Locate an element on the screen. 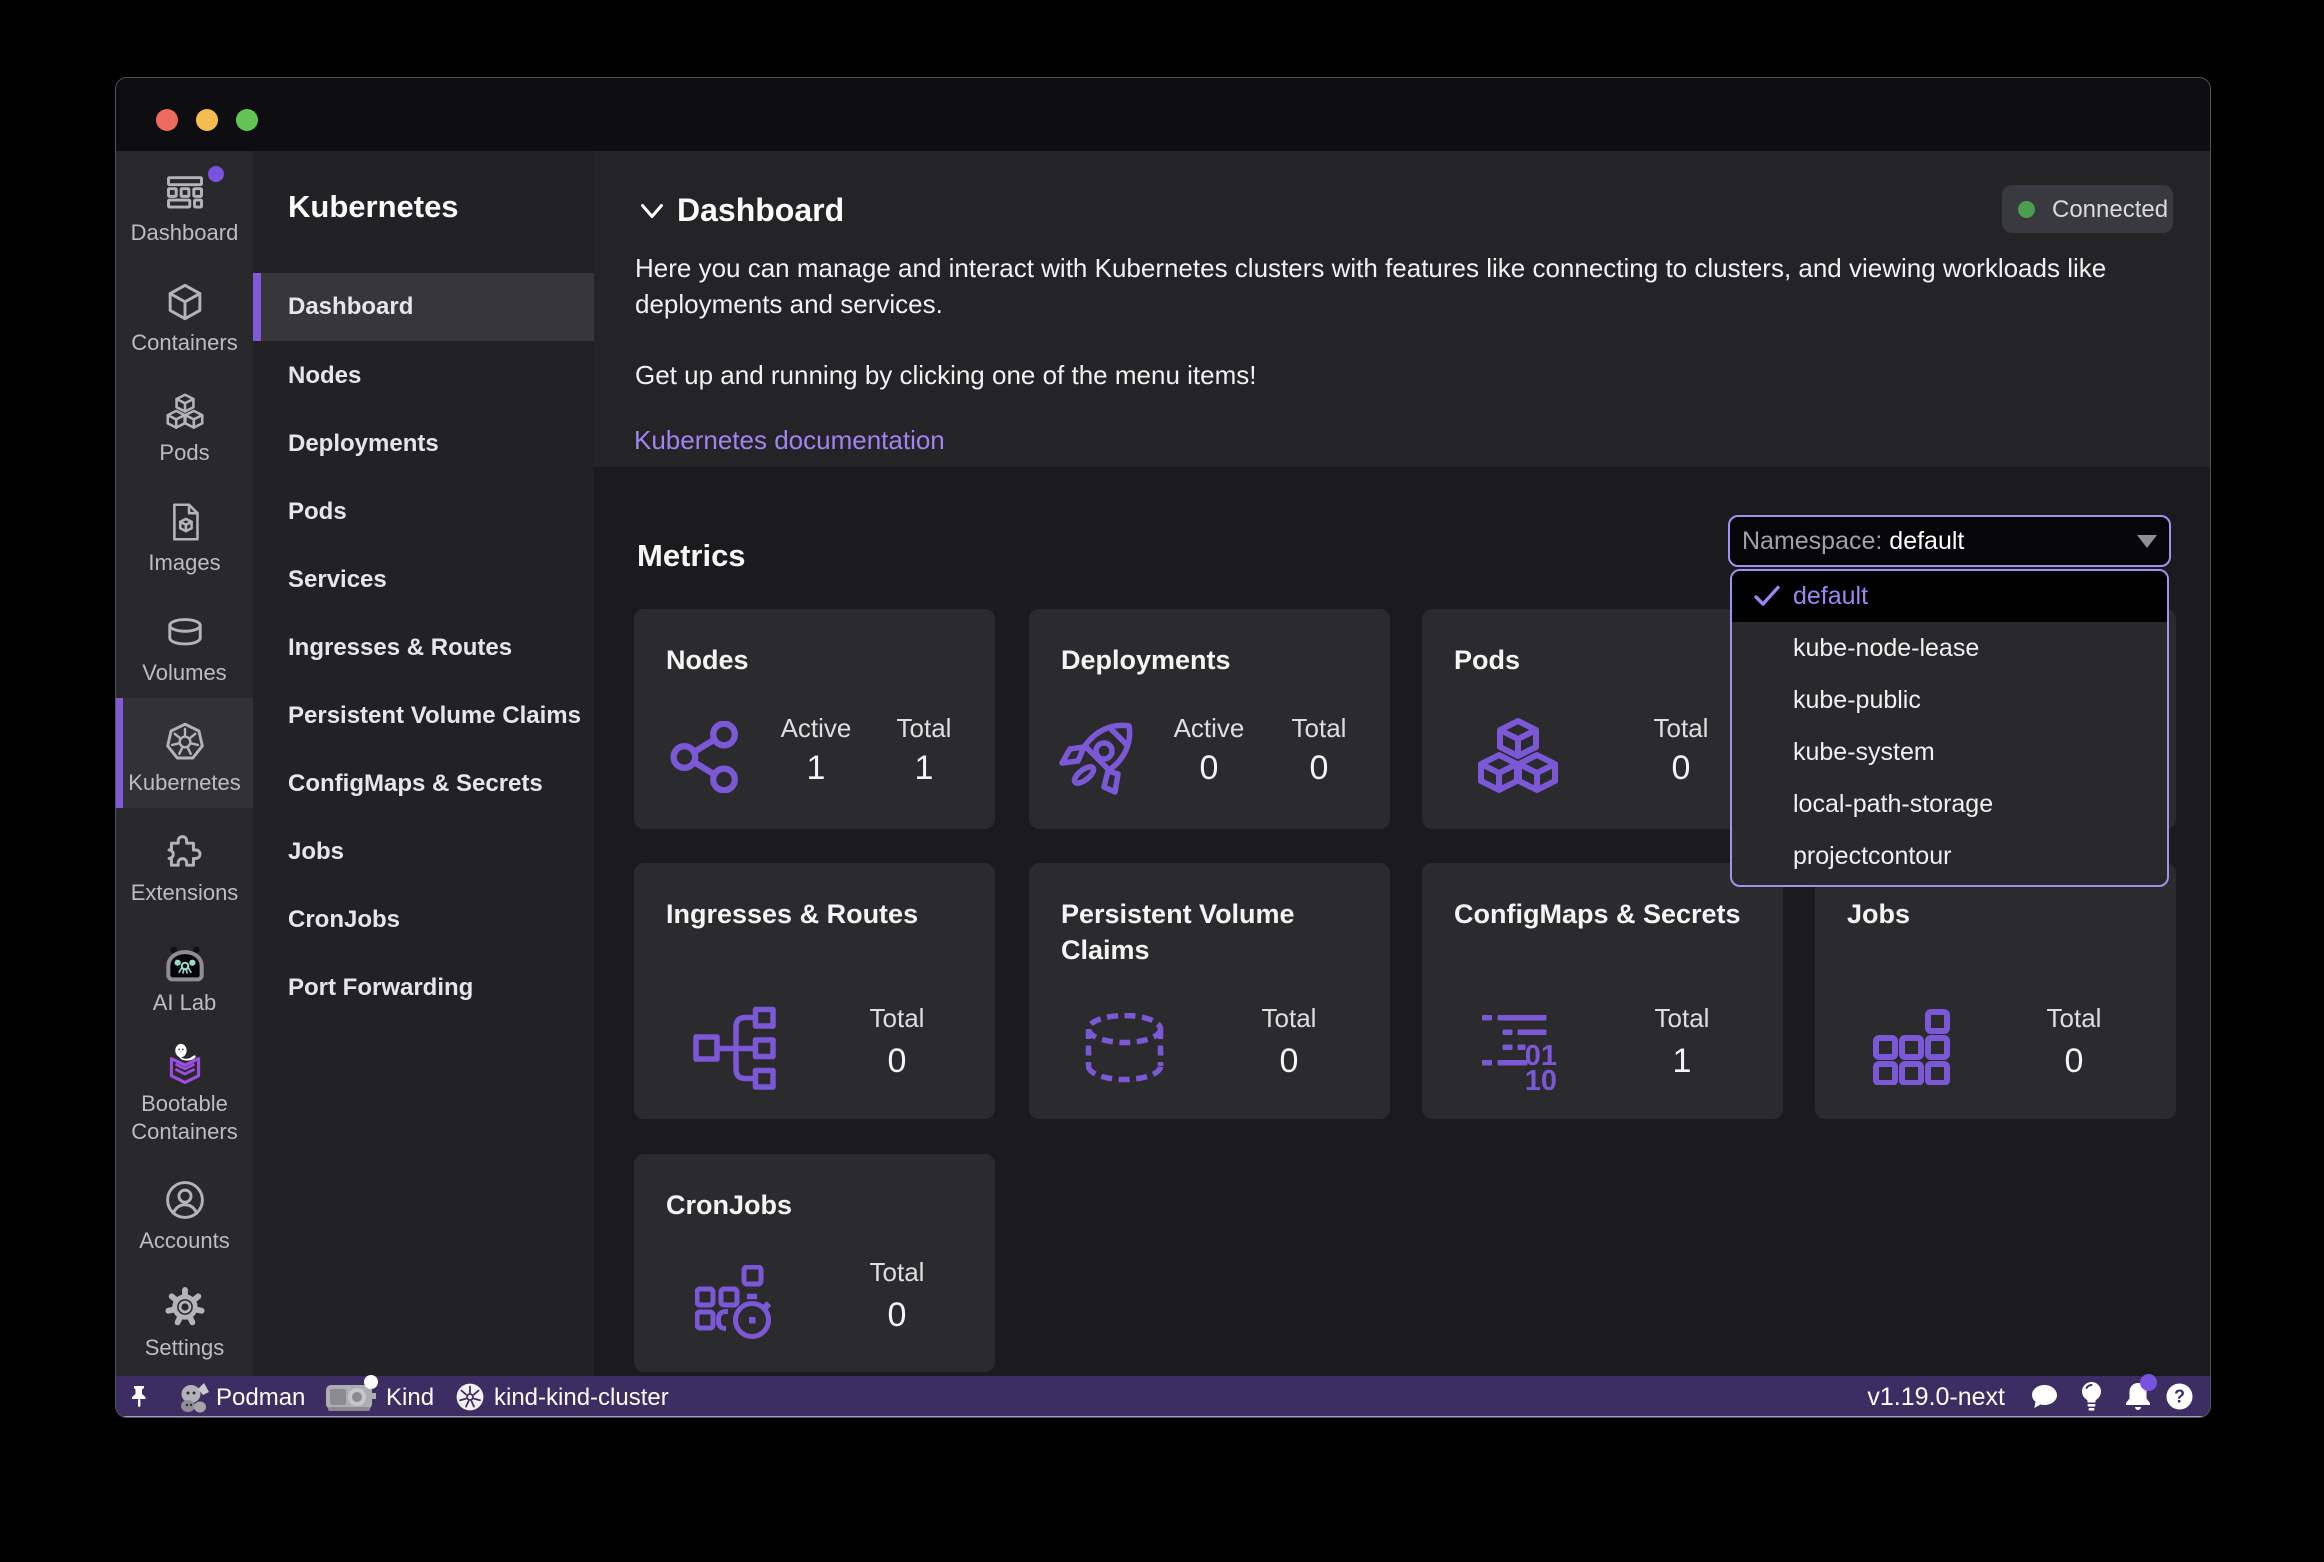 The height and width of the screenshot is (1562, 2324). svg-text: 01 is located at coordinates (1541, 1056).